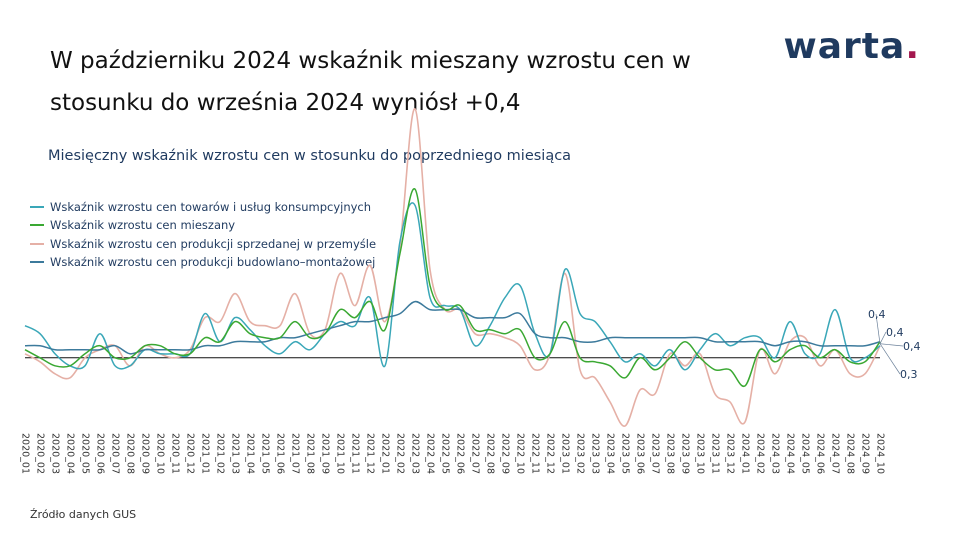  What do you see at coordinates (535, 453) in the screenshot?
I see `x-tick-label: 2022_11` at bounding box center [535, 453].